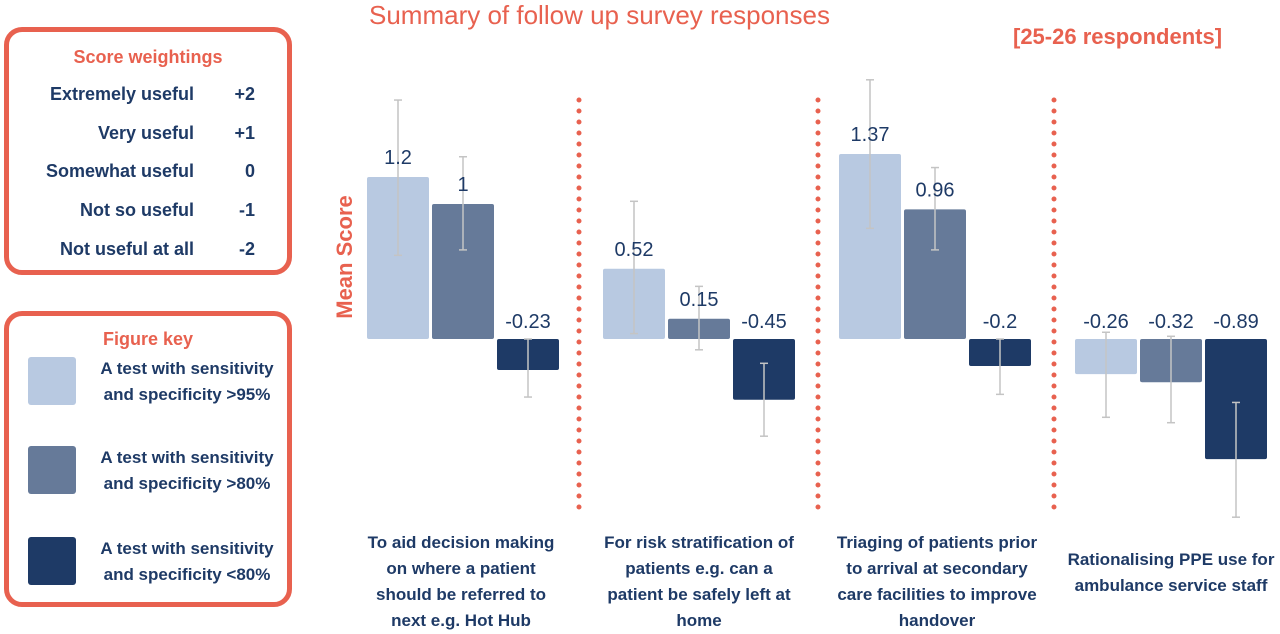 This screenshot has width=1280, height=634. What do you see at coordinates (145, 133) in the screenshot?
I see `weighting-label: Very useful` at bounding box center [145, 133].